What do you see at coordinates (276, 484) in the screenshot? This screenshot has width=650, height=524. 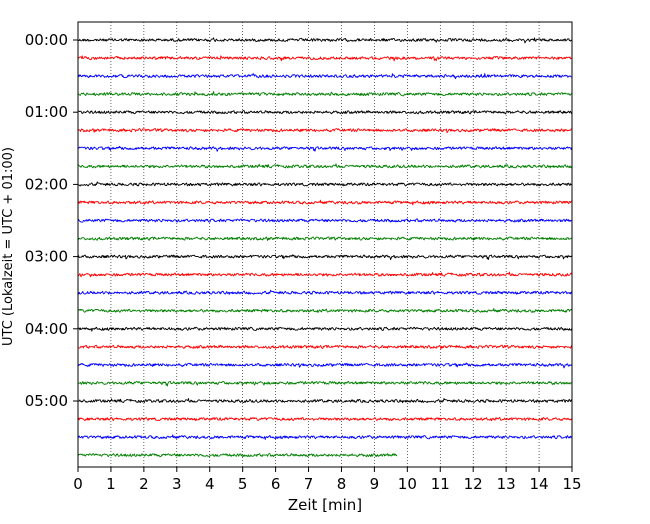 I see `x-tick-label: 6` at bounding box center [276, 484].